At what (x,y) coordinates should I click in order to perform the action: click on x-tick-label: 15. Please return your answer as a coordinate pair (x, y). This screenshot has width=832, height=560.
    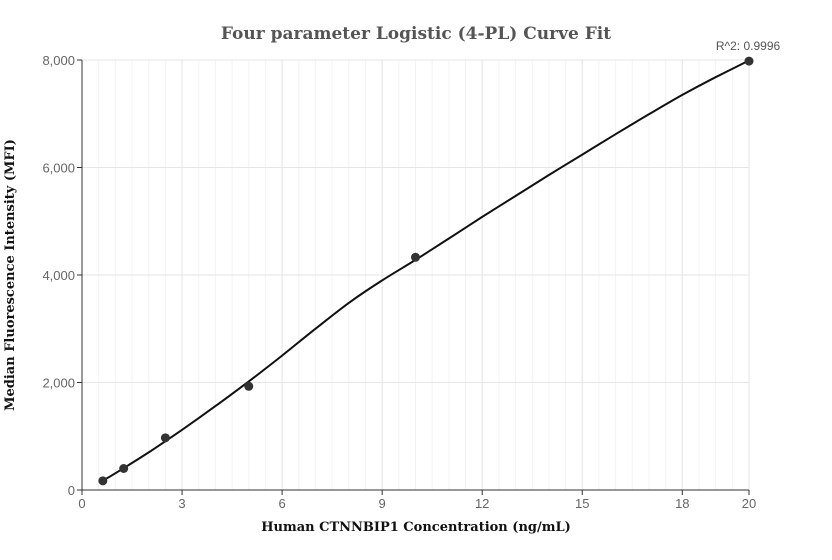
    Looking at the image, I should click on (582, 503).